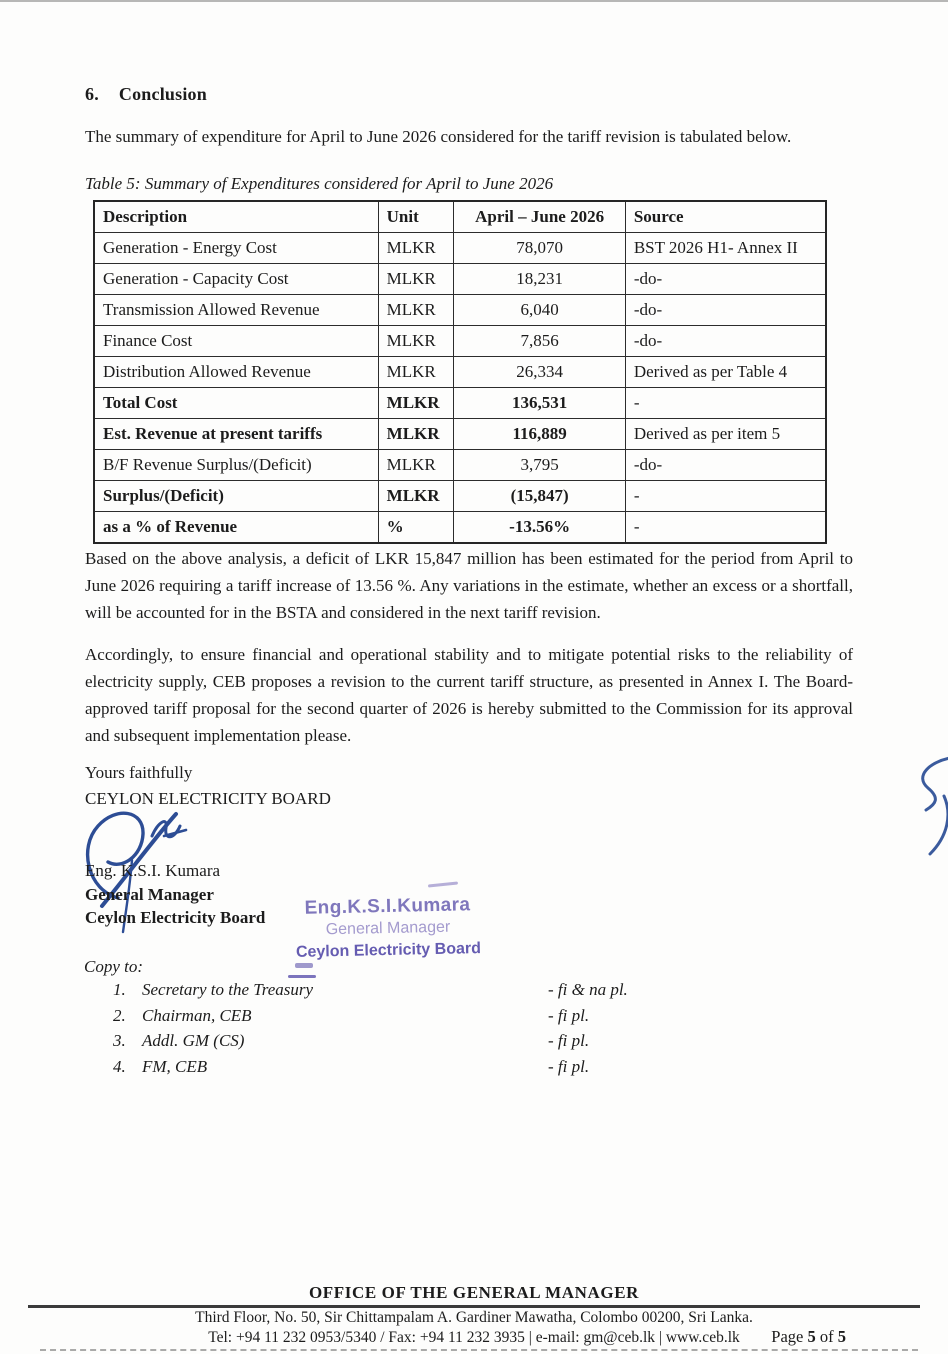  What do you see at coordinates (416, 527) in the screenshot?
I see `cell-unit: %` at bounding box center [416, 527].